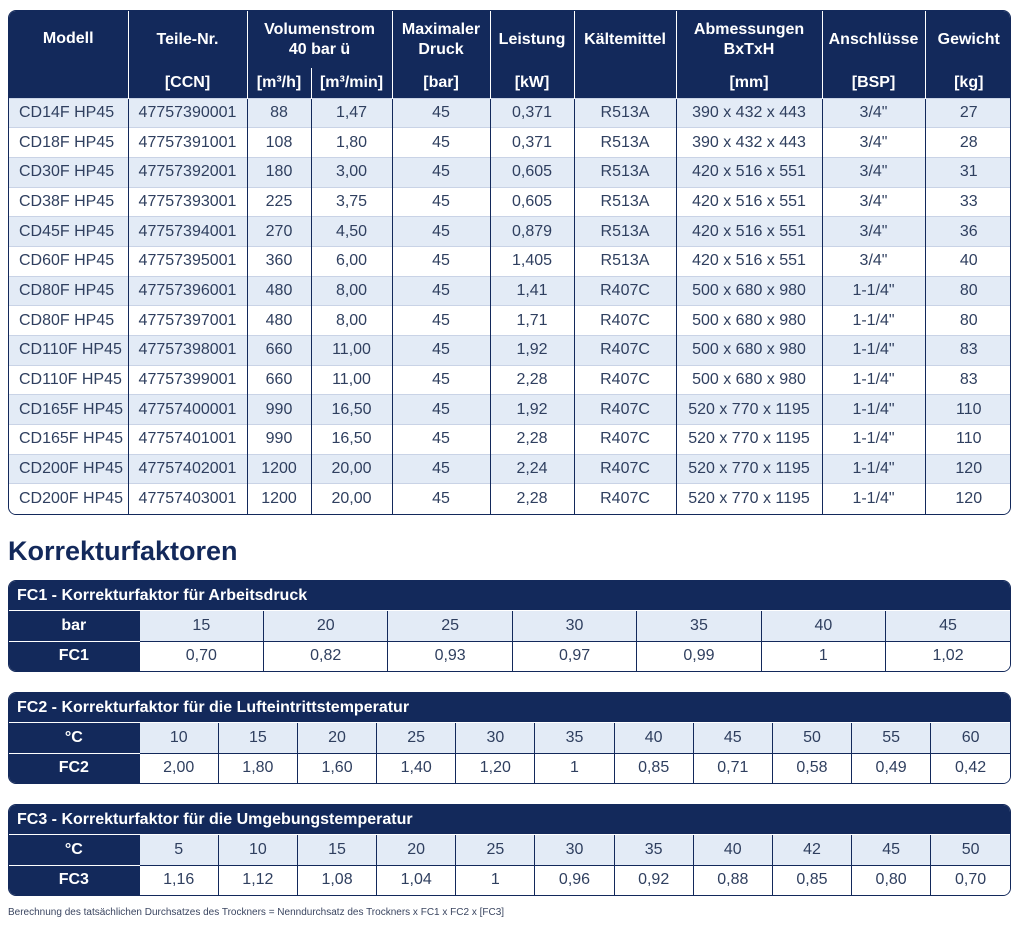  I want to click on fc3-value-cell: 0,70, so click(970, 880).